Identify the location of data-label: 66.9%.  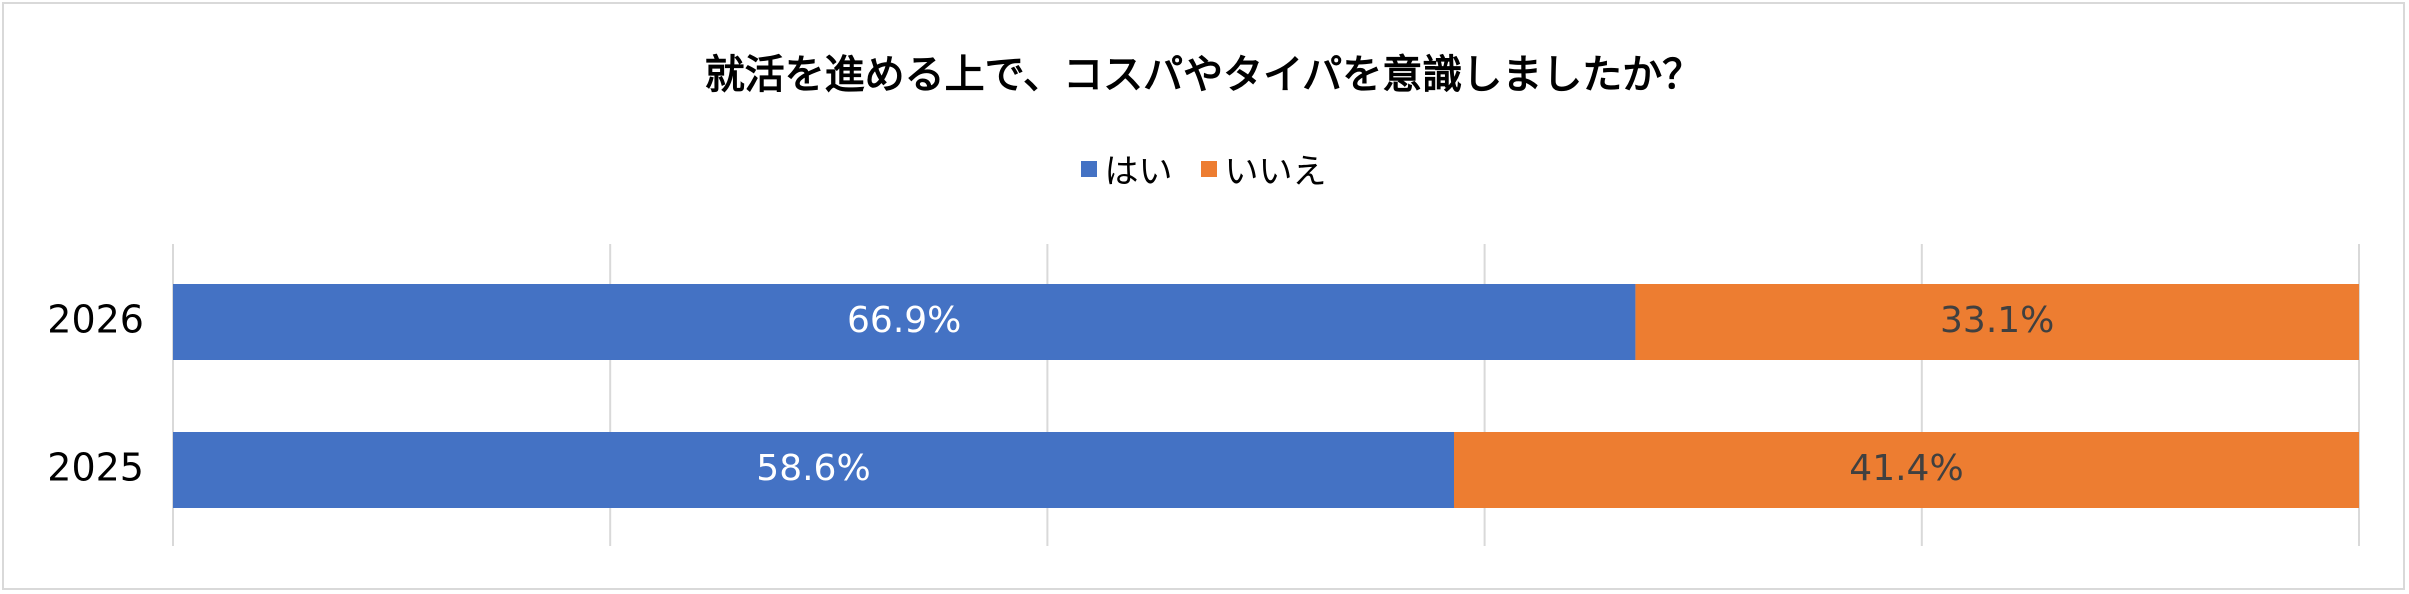
(904, 320).